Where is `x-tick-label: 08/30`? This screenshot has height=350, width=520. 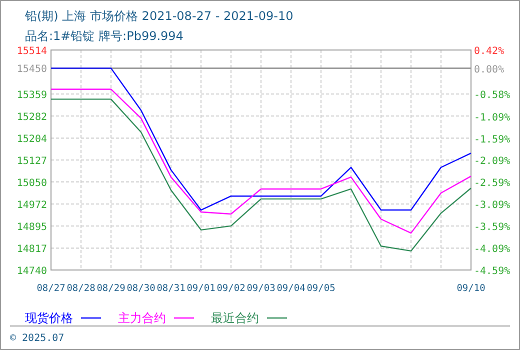
x-tick-label: 08/30 is located at coordinates (141, 288).